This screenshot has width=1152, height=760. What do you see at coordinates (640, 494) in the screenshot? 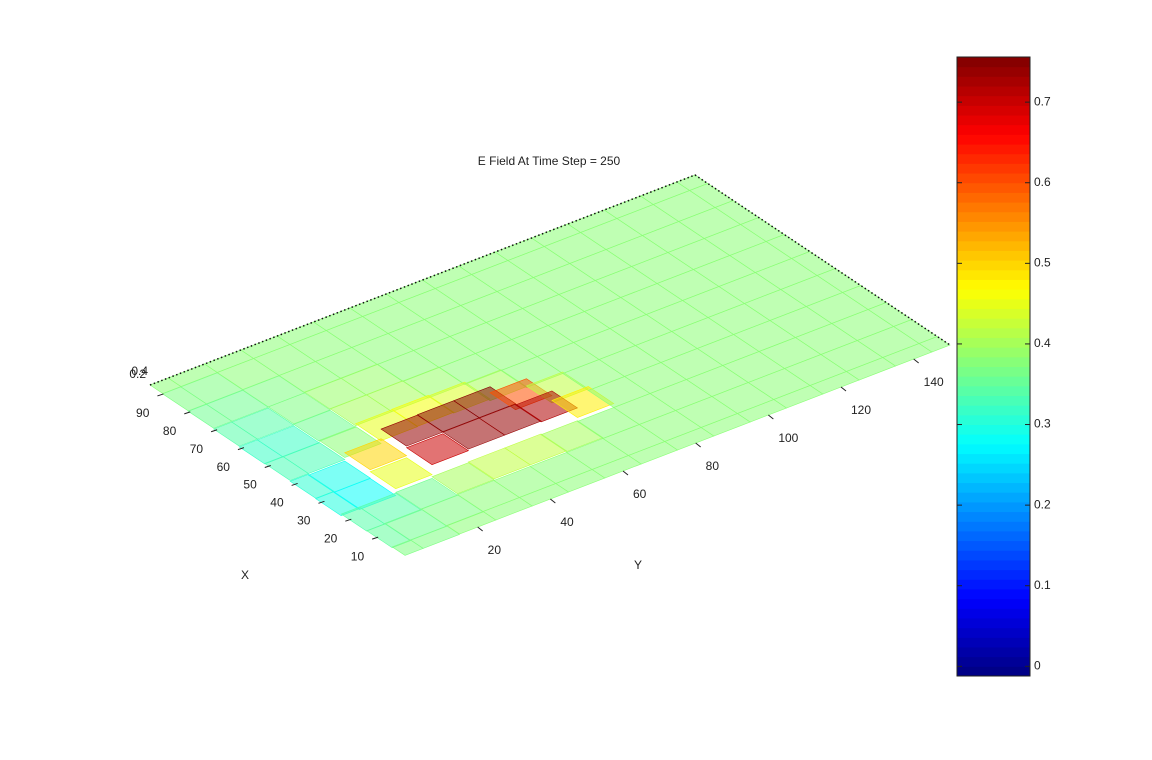
I see `y-tick-label: 60` at bounding box center [640, 494].